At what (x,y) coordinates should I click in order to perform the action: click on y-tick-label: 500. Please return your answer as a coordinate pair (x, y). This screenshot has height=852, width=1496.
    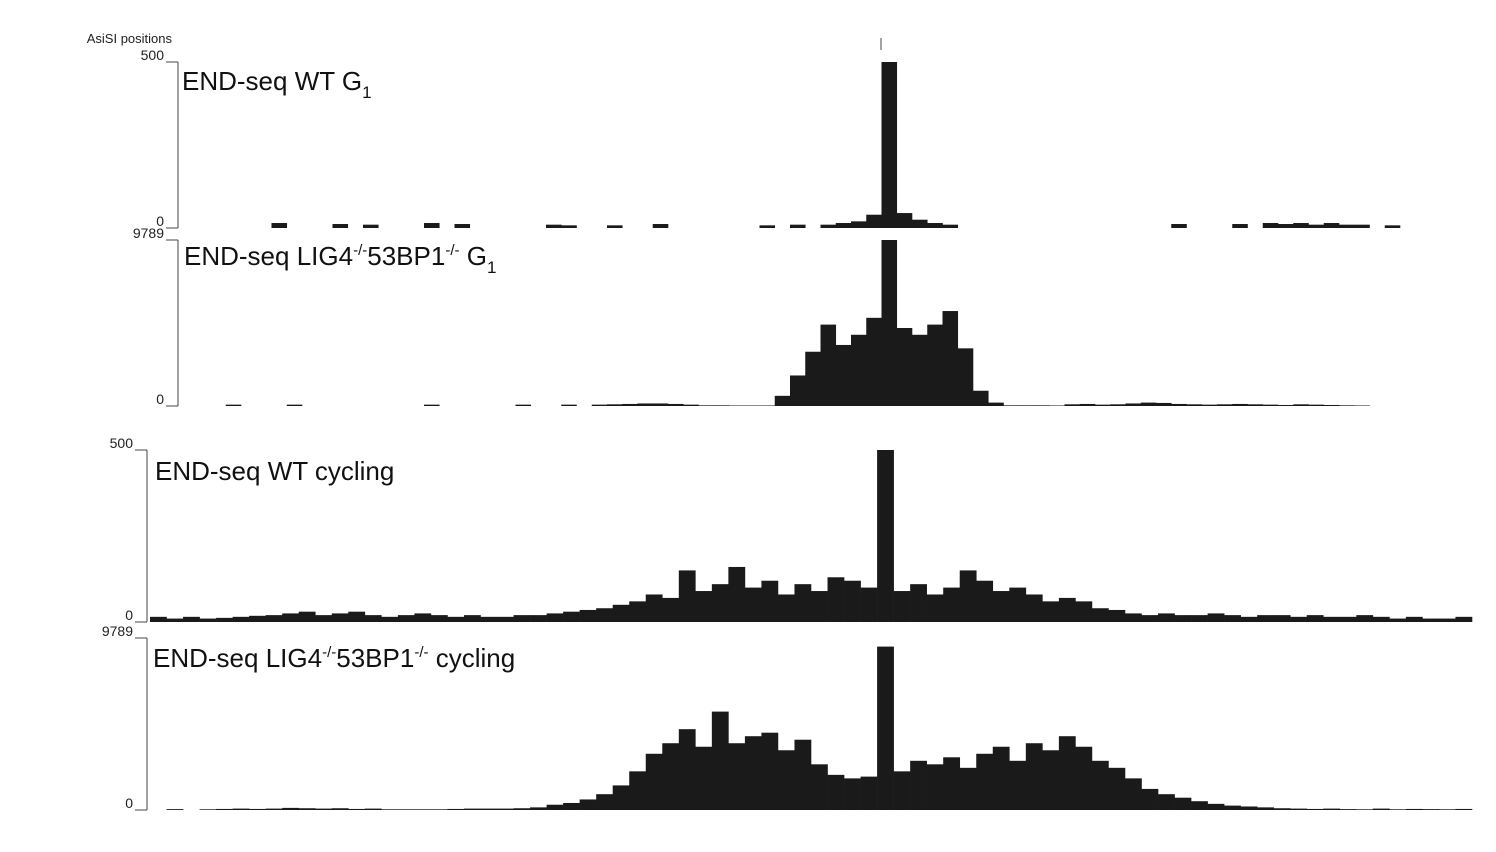
    Looking at the image, I should click on (122, 443).